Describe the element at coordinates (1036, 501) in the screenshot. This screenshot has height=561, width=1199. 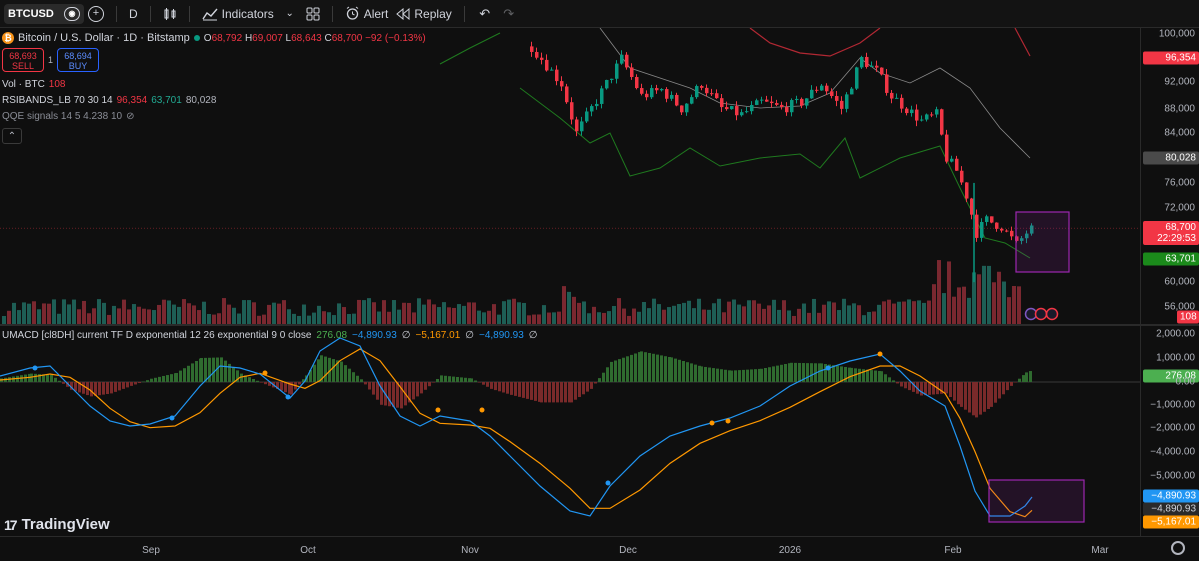
I see `highlight-box` at that location.